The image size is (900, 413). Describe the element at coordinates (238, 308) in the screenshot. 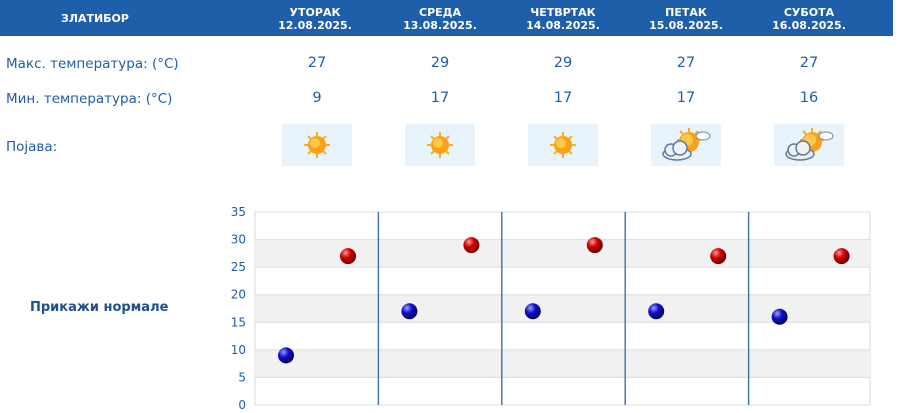

I see `y-axis-ticks: 0 5 10 15 20 25 30 35` at that location.